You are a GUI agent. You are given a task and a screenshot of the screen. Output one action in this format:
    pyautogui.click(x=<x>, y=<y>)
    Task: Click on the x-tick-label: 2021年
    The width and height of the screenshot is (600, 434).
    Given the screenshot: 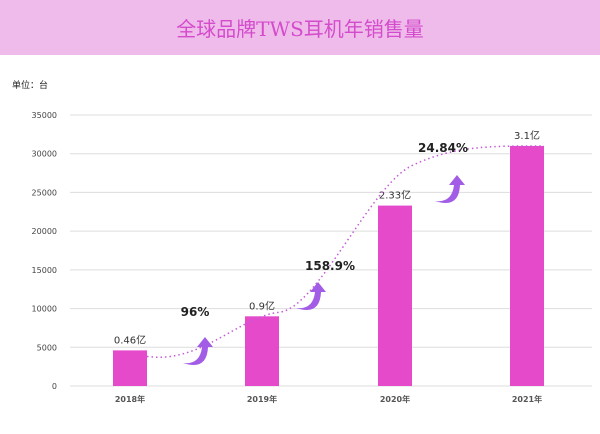 What is the action you would take?
    pyautogui.click(x=527, y=399)
    